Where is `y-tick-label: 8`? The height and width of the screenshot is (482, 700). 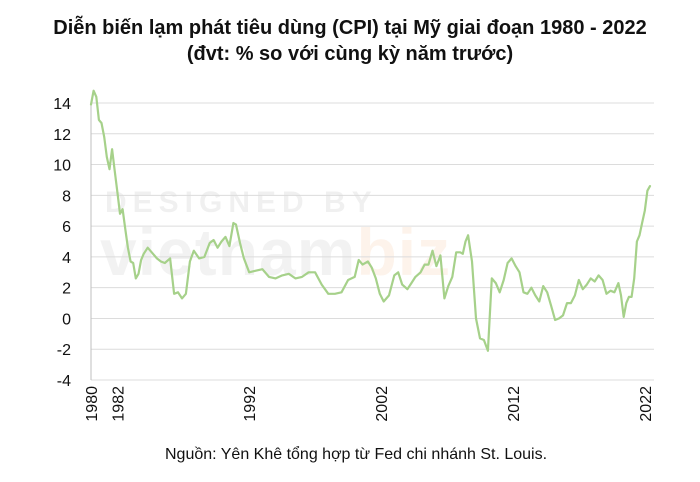 y-tick-label: 8 is located at coordinates (66, 196).